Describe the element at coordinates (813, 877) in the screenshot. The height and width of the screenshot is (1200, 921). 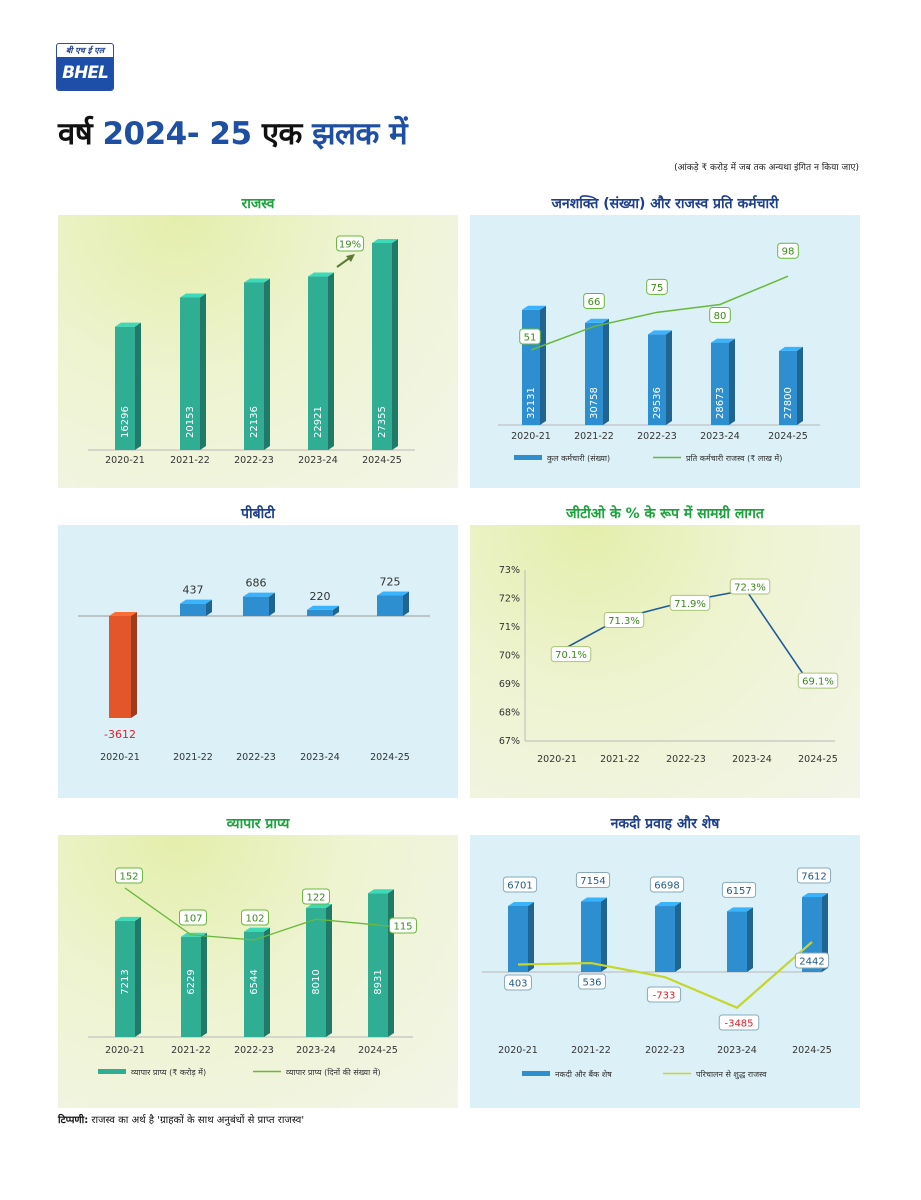
I see `bar-value-label: 7612` at that location.